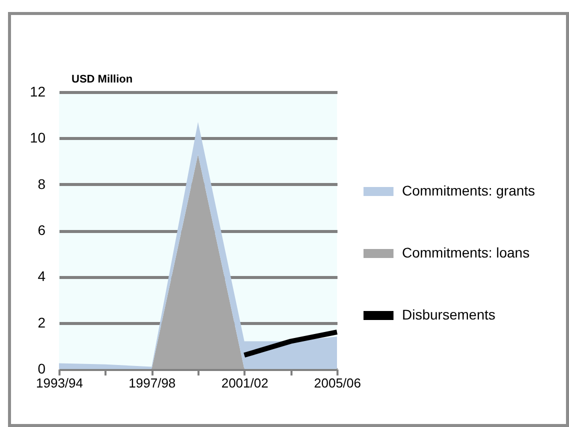 The height and width of the screenshot is (427, 569). What do you see at coordinates (244, 383) in the screenshot?
I see `x-tick-label: 2001/02` at bounding box center [244, 383].